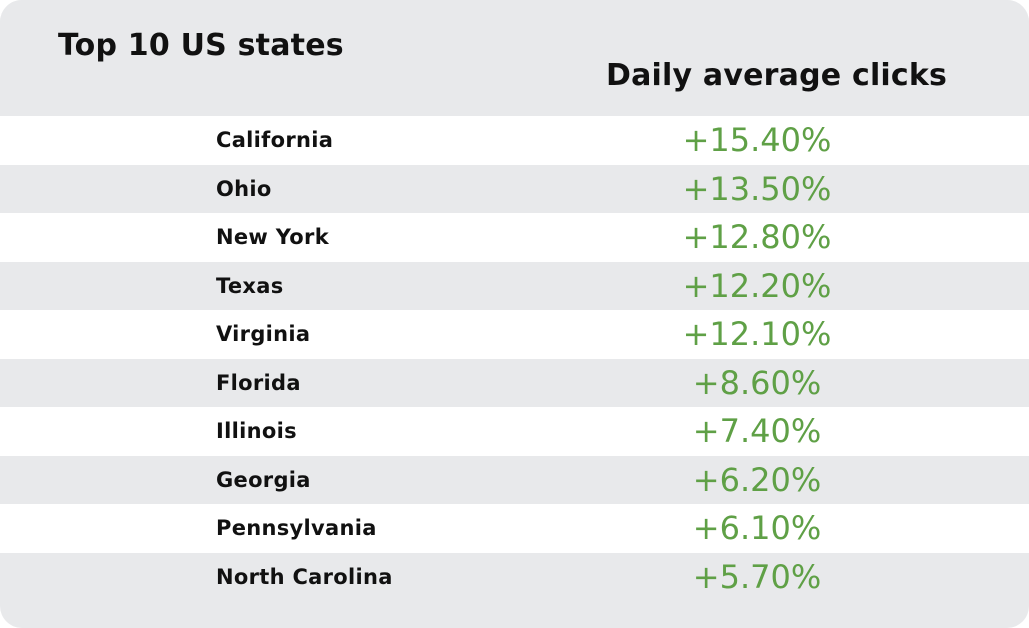 This screenshot has height=628, width=1029. What do you see at coordinates (244, 188) in the screenshot?
I see `state-name: Ohio` at bounding box center [244, 188].